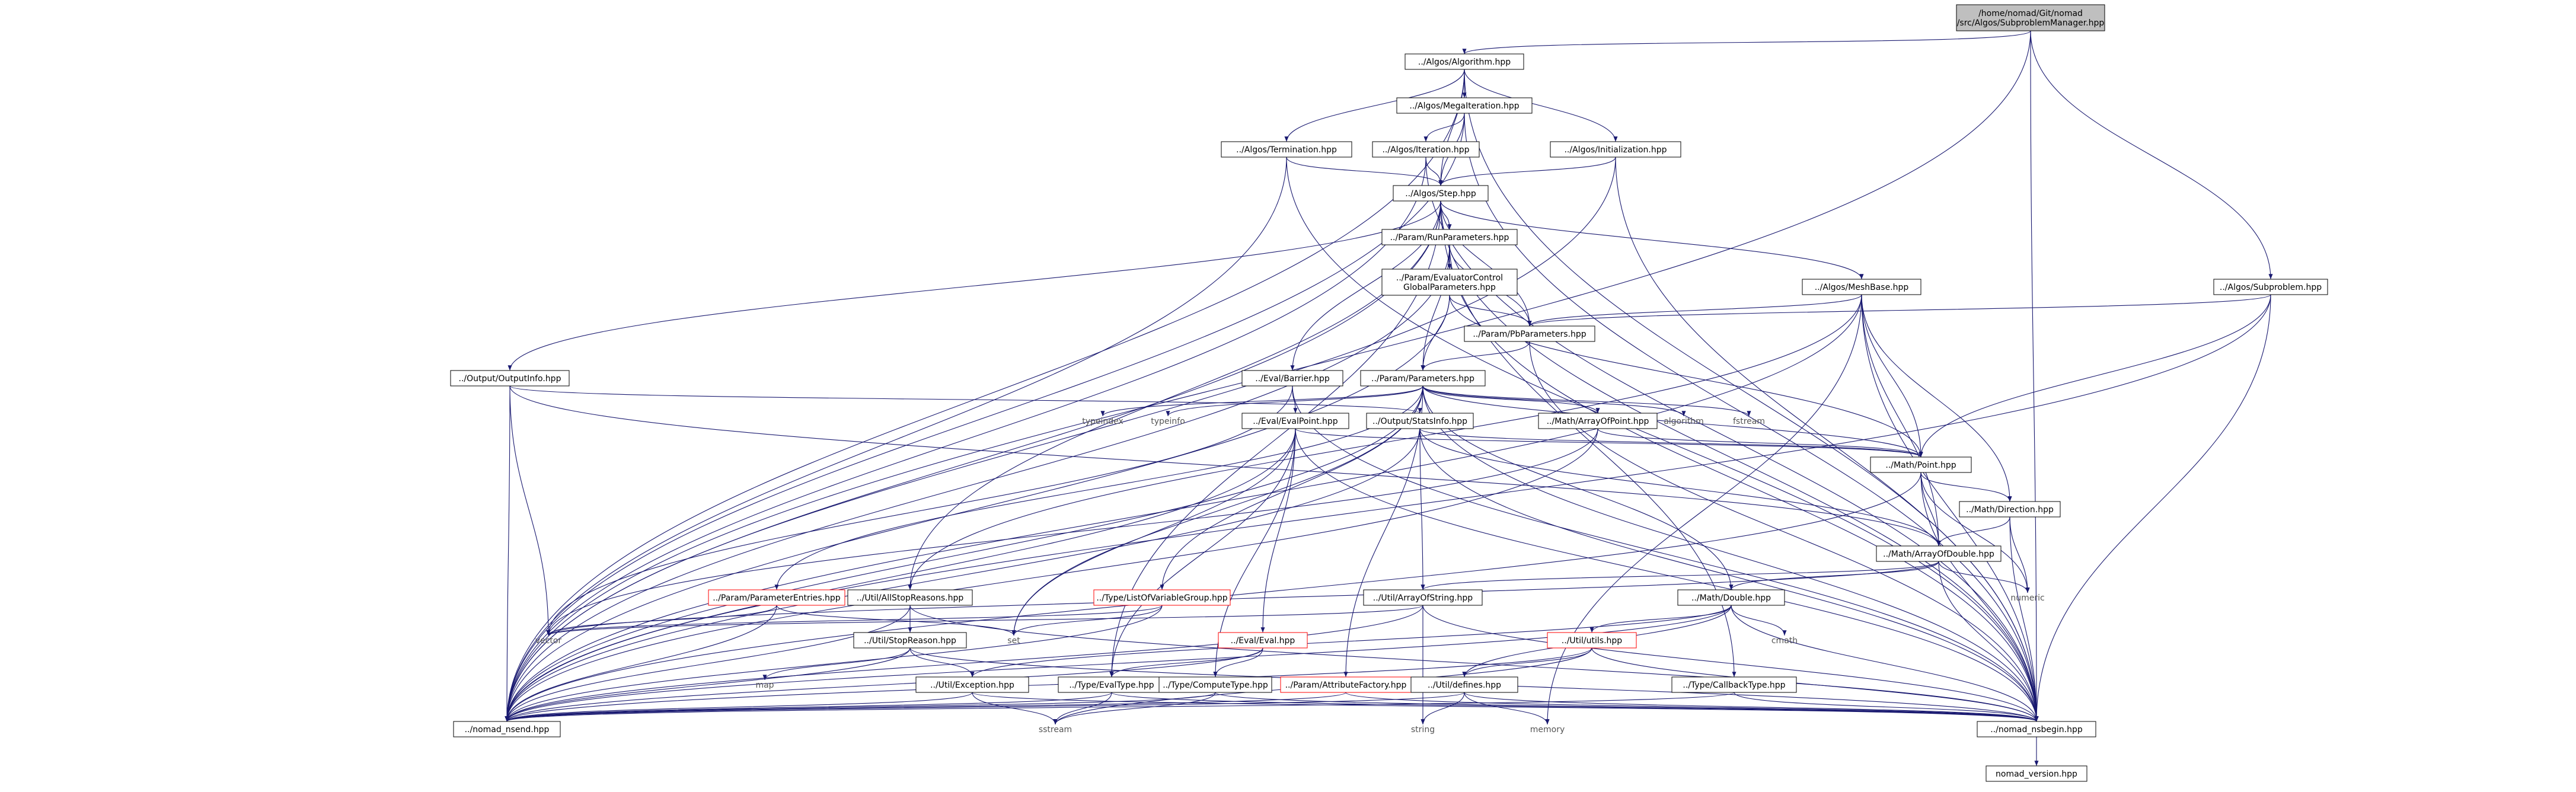  What do you see at coordinates (1435, 307) in the screenshot?
I see `edge-runparams-to-parameters` at bounding box center [1435, 307].